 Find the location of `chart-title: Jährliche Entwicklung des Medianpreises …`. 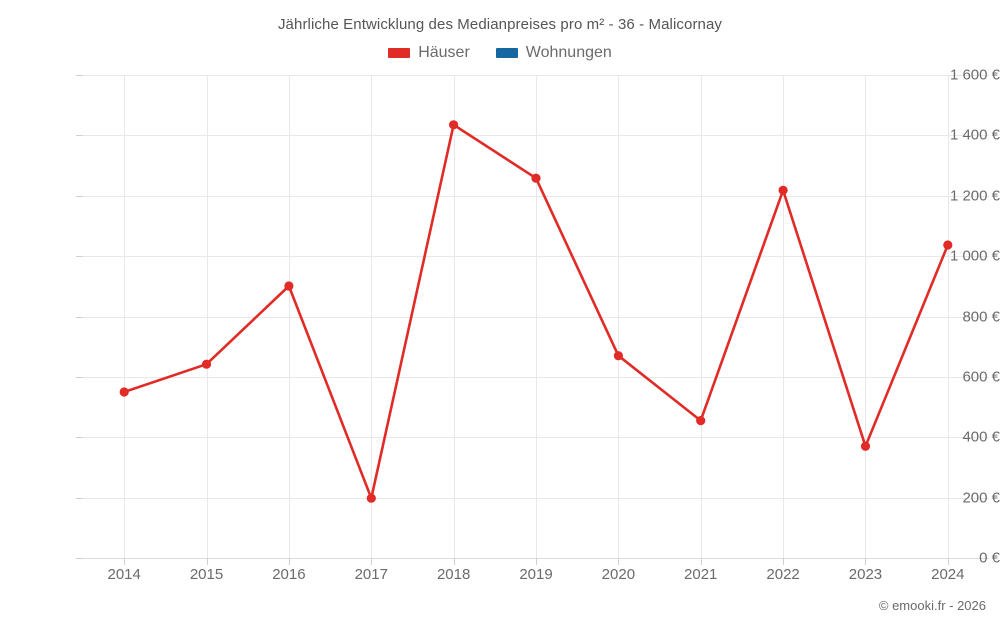

chart-title: Jährliche Entwicklung des Medianpreises … is located at coordinates (500, 24).